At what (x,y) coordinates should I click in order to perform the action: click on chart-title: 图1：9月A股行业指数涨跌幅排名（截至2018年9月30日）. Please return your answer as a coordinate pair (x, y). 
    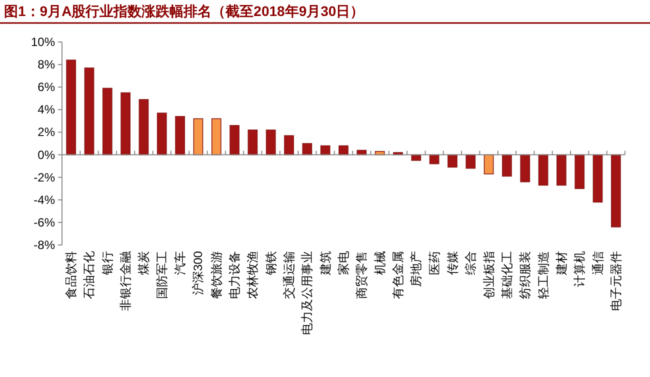
    Looking at the image, I should click on (184, 11).